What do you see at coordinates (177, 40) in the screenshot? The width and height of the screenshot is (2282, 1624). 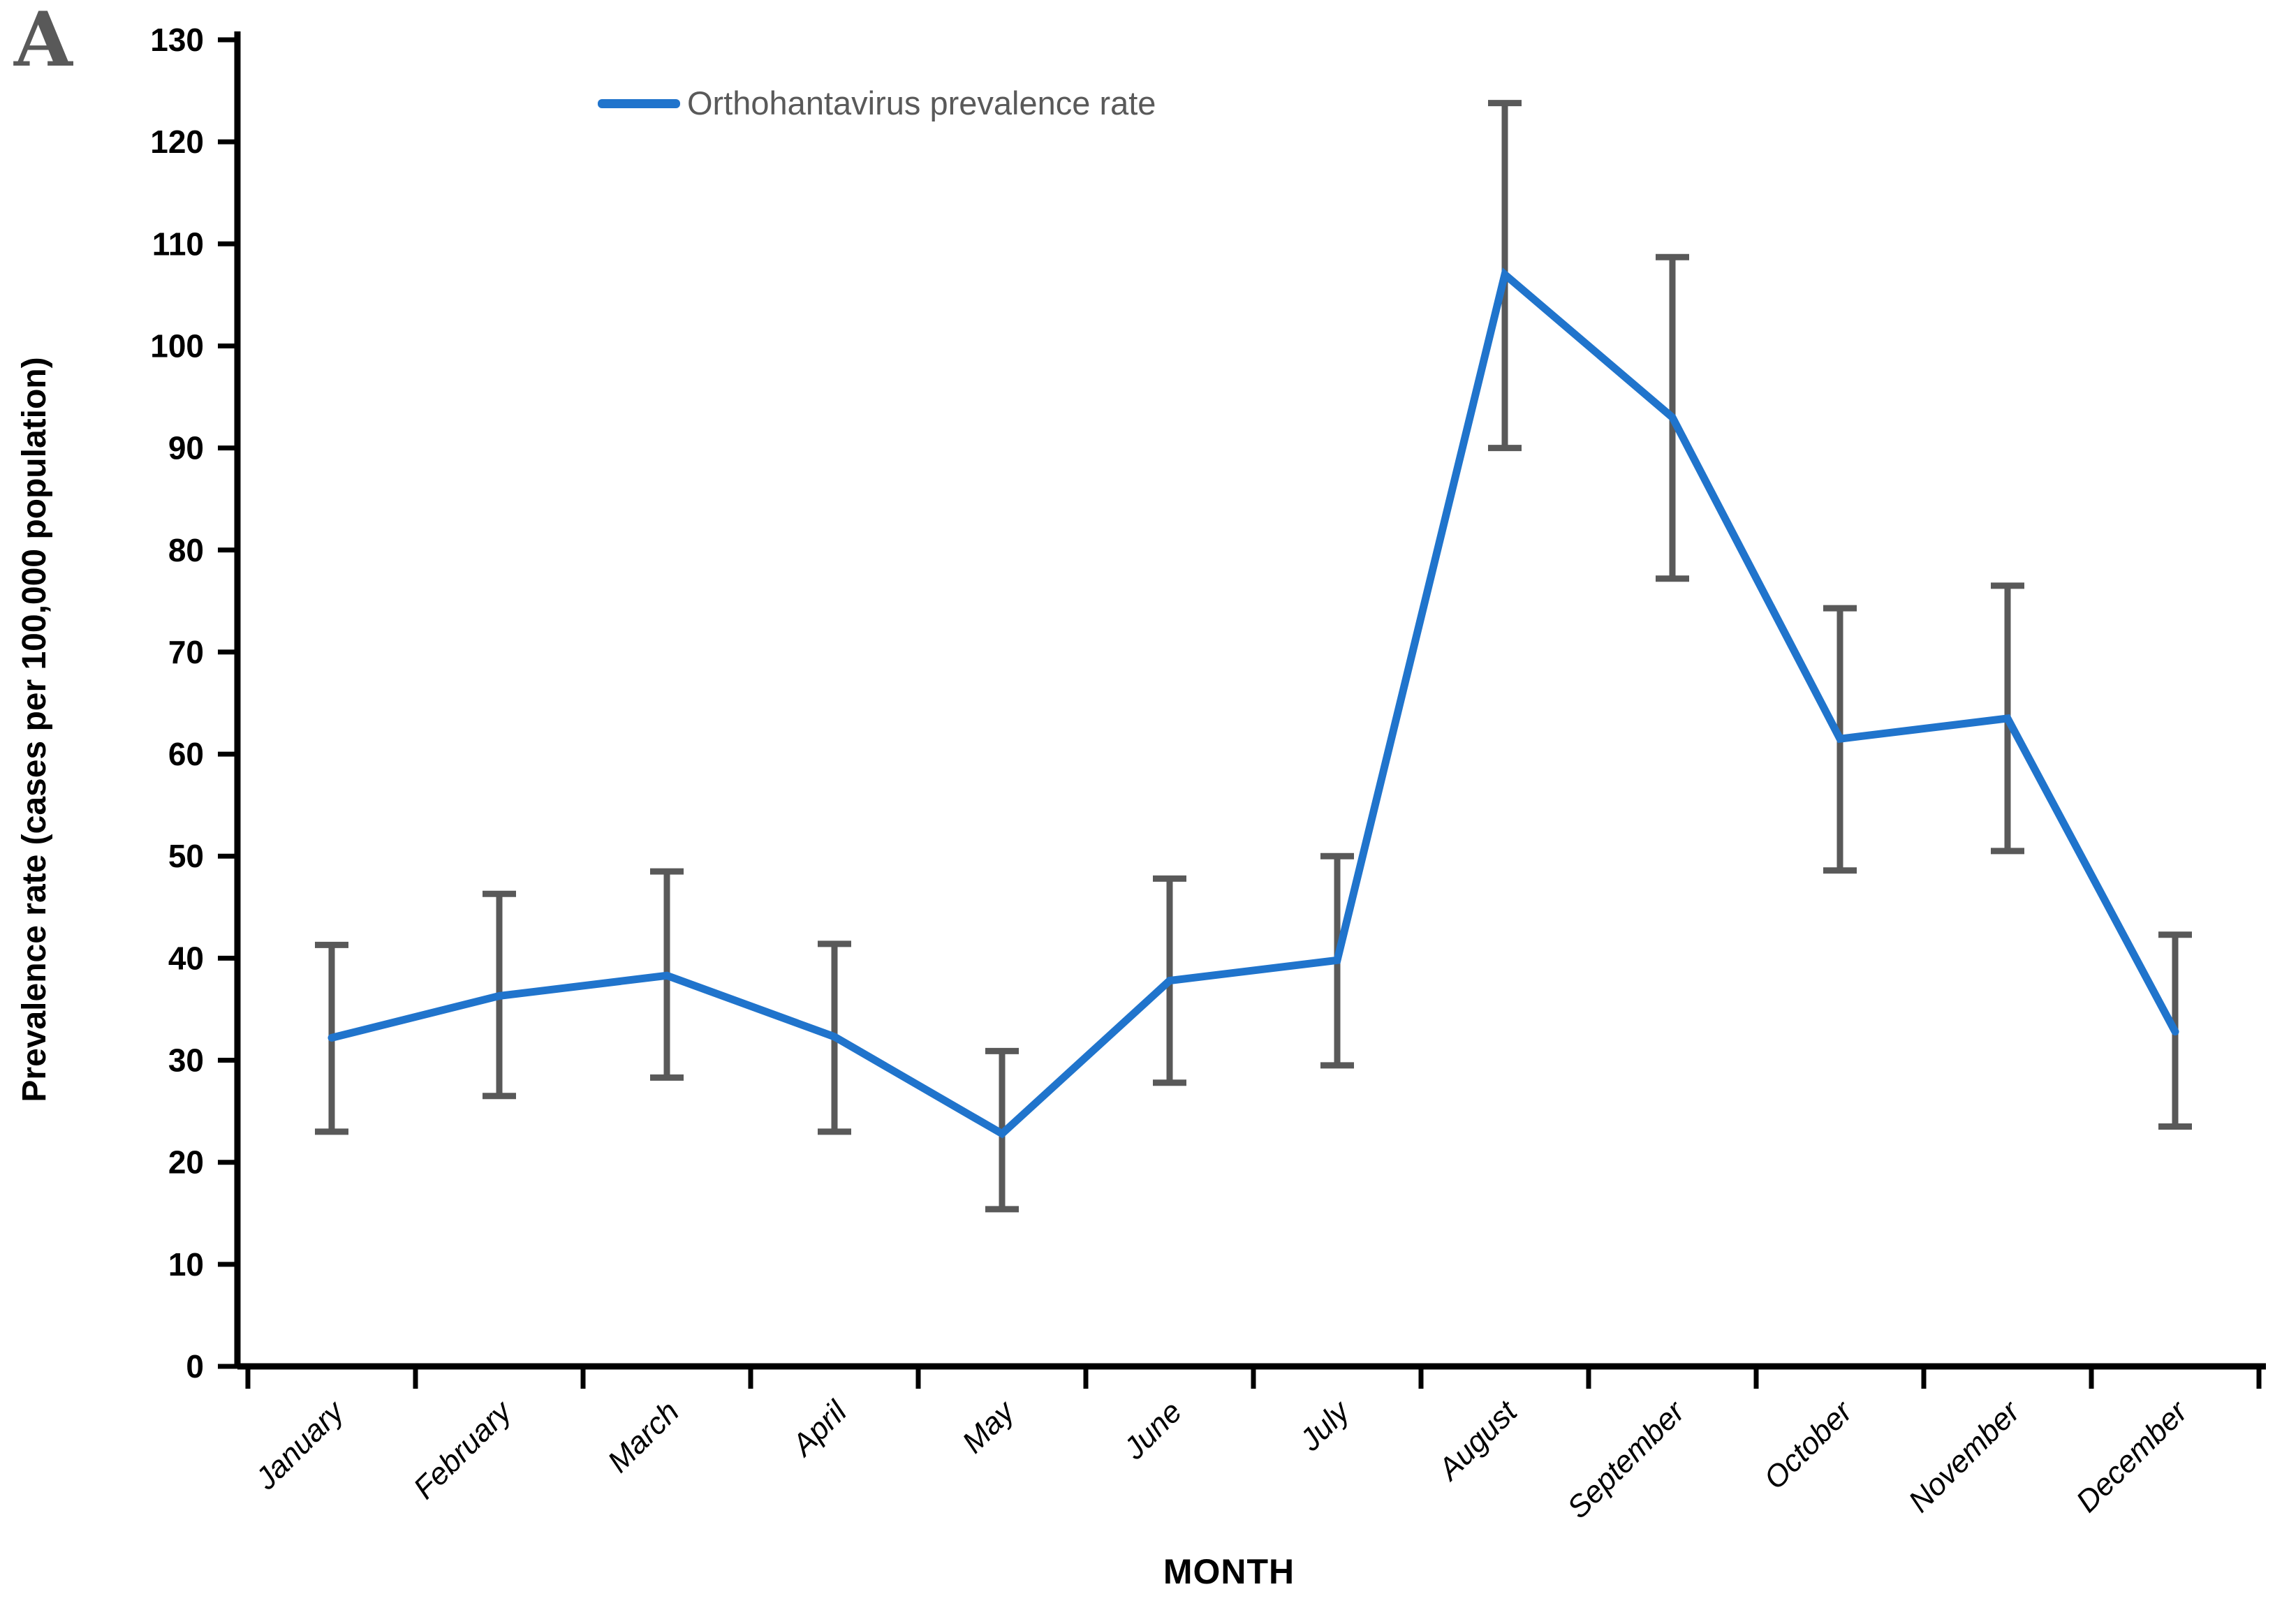 I see `y-tick-label: 130` at bounding box center [177, 40].